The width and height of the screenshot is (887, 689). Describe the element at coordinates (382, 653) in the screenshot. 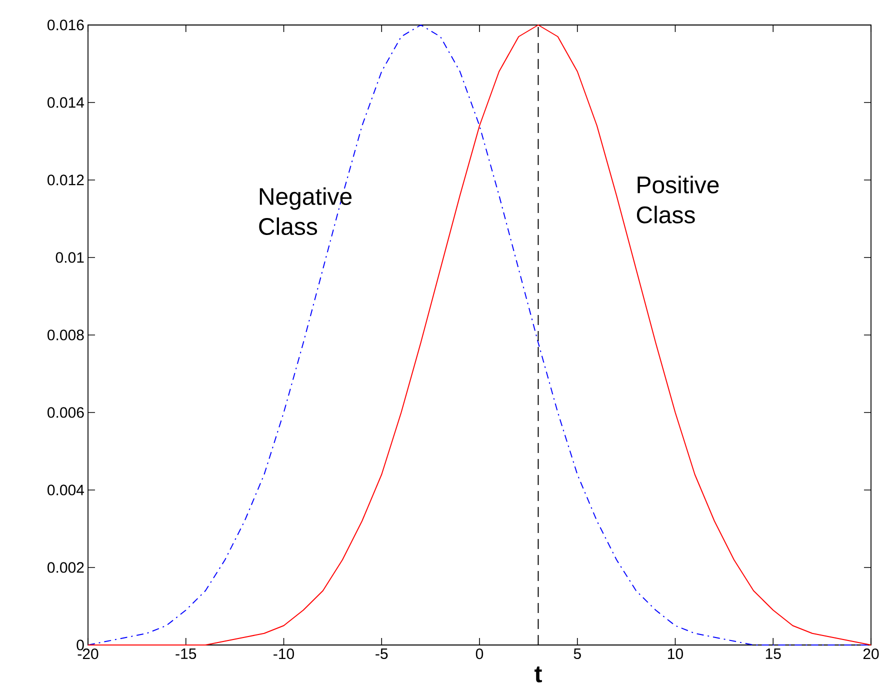

I see `x-tick-label: -5` at that location.